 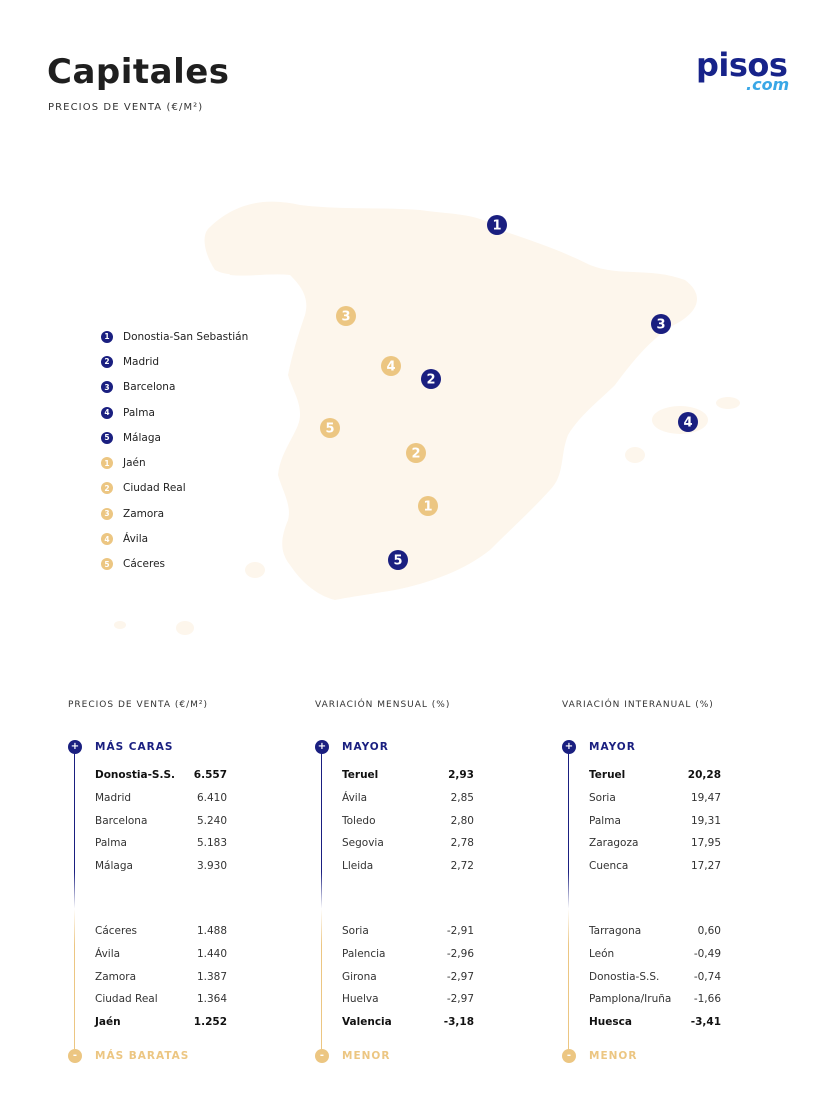 What do you see at coordinates (707, 953) in the screenshot?
I see `row-value: -0,49` at bounding box center [707, 953].